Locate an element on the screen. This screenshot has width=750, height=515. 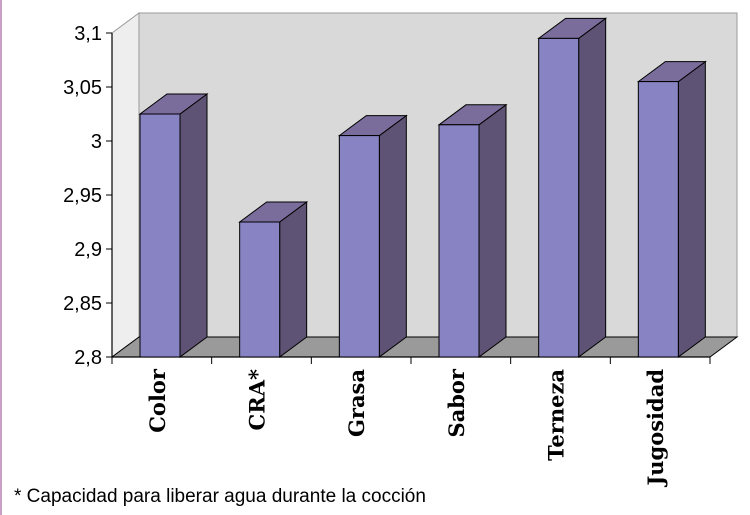
y-tick-label: 2,95 is located at coordinates (82, 196).